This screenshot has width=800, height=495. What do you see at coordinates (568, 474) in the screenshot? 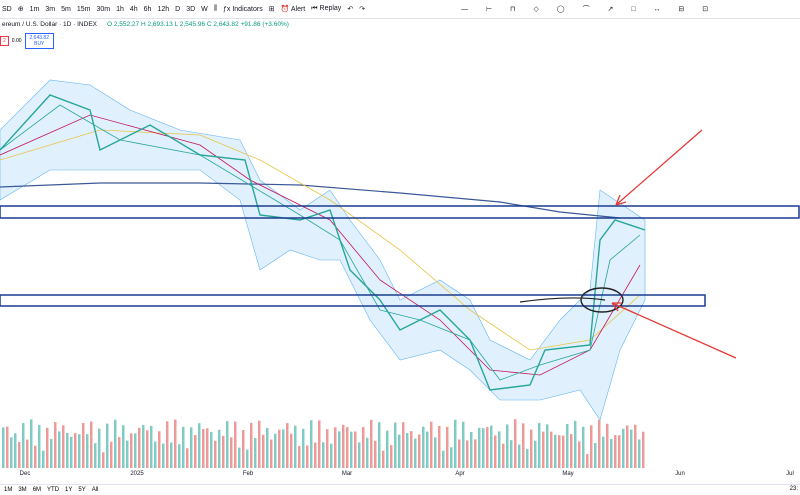
I see `time-label: May` at bounding box center [568, 474].